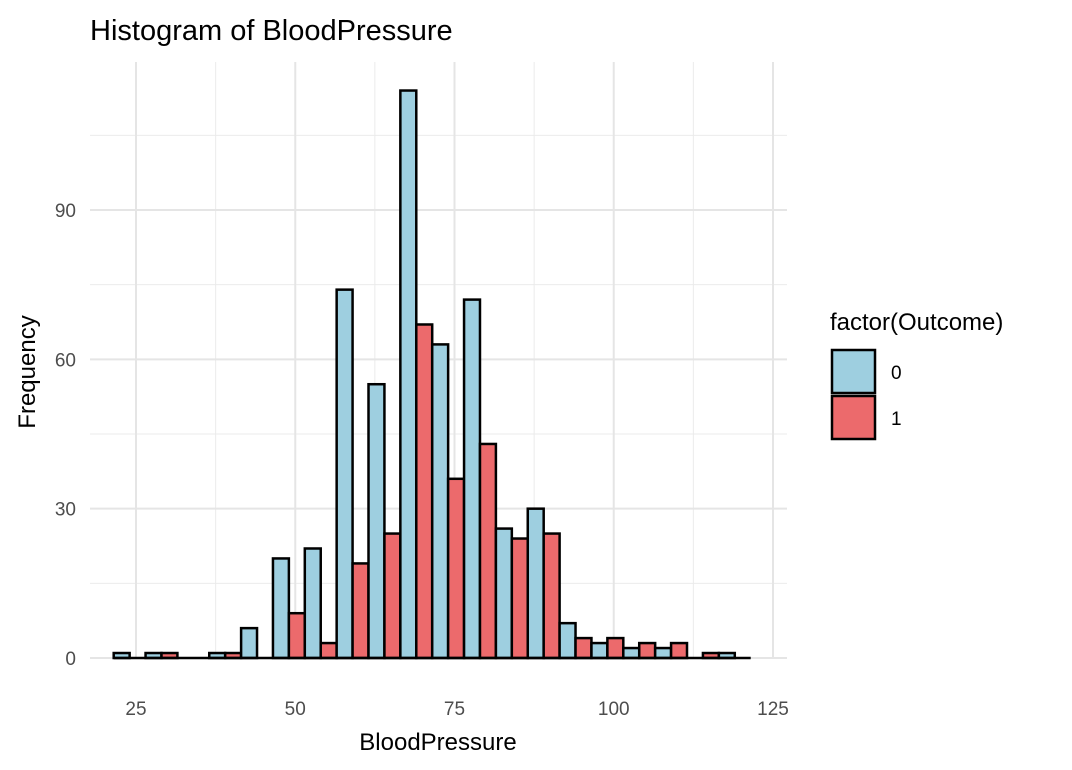  I want to click on x-axis-title: BloodPressure, so click(437, 742).